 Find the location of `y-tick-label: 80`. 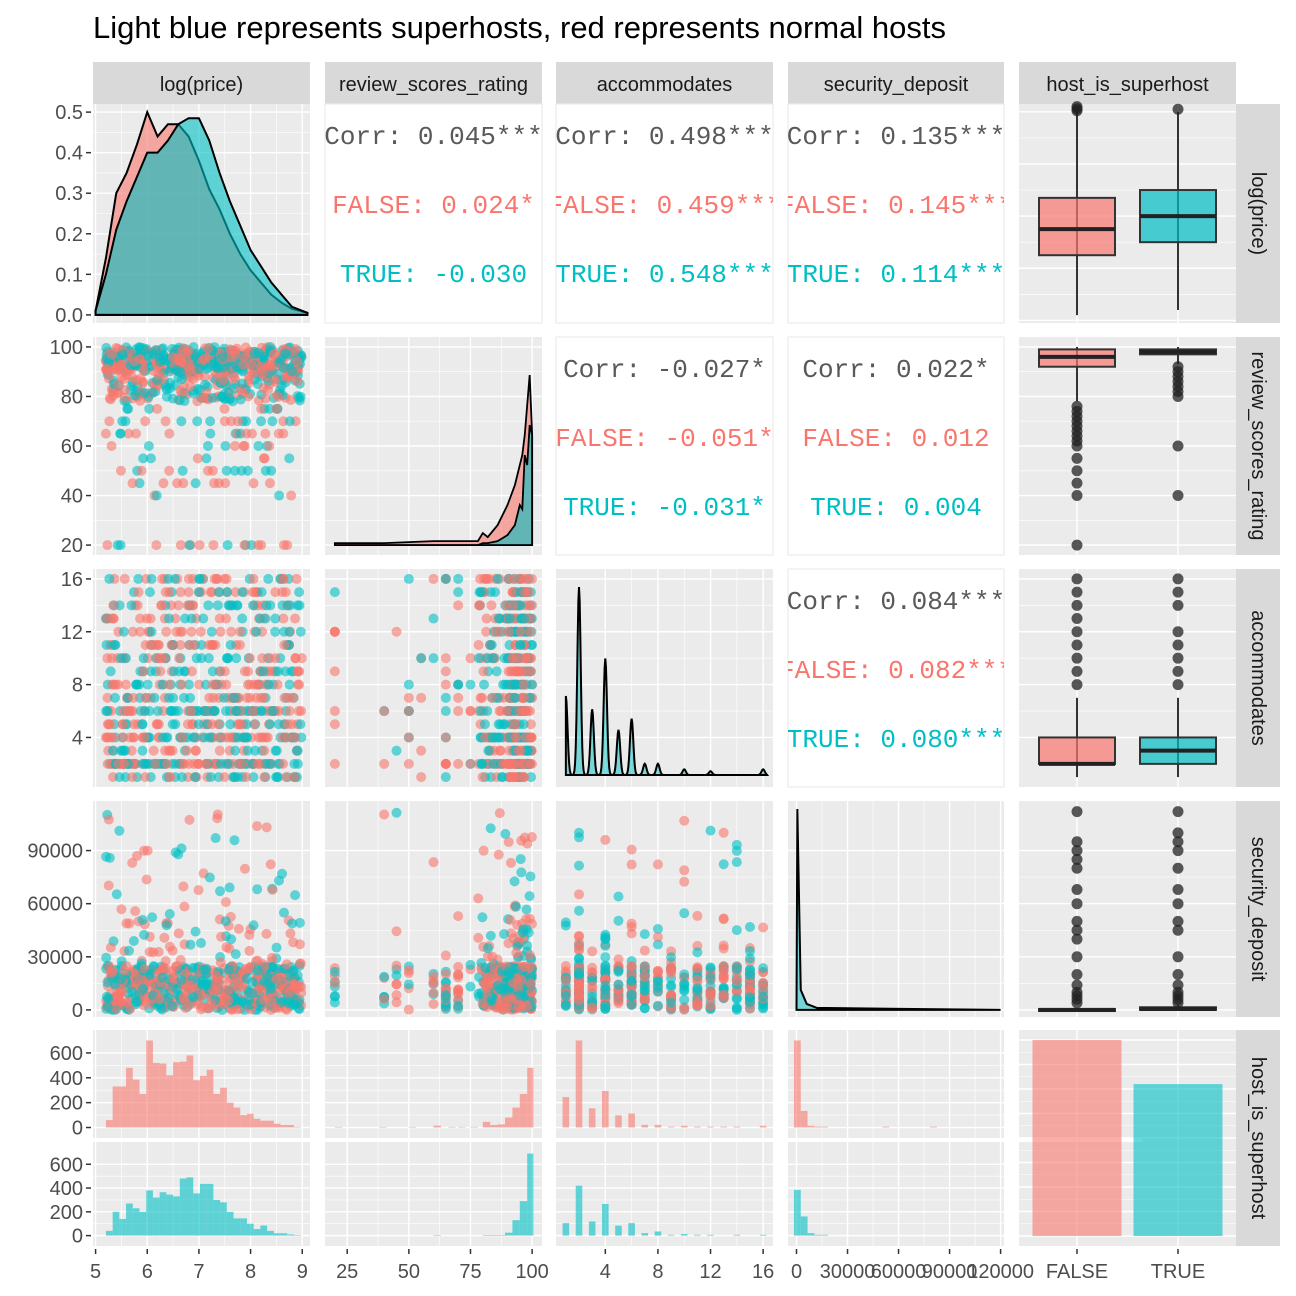

y-tick-label: 80 is located at coordinates (72, 397).